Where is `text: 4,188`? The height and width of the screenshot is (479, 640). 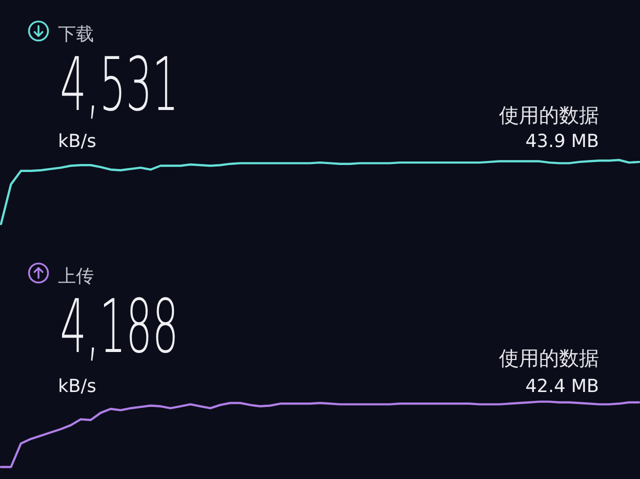
text: 4,188 is located at coordinates (119, 327).